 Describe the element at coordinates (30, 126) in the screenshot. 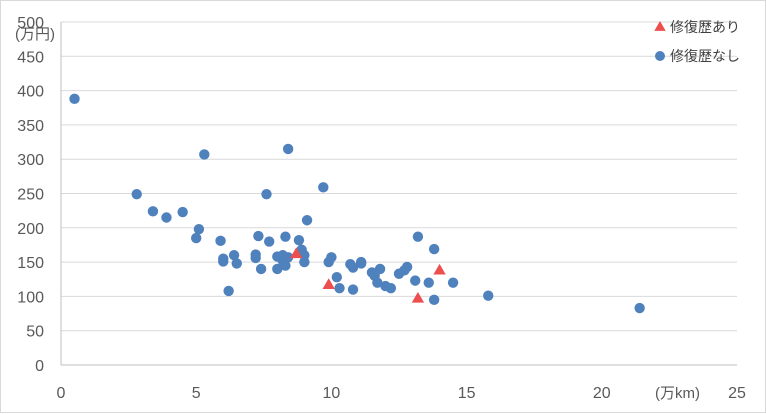

I see `y-tick-label: 350` at that location.